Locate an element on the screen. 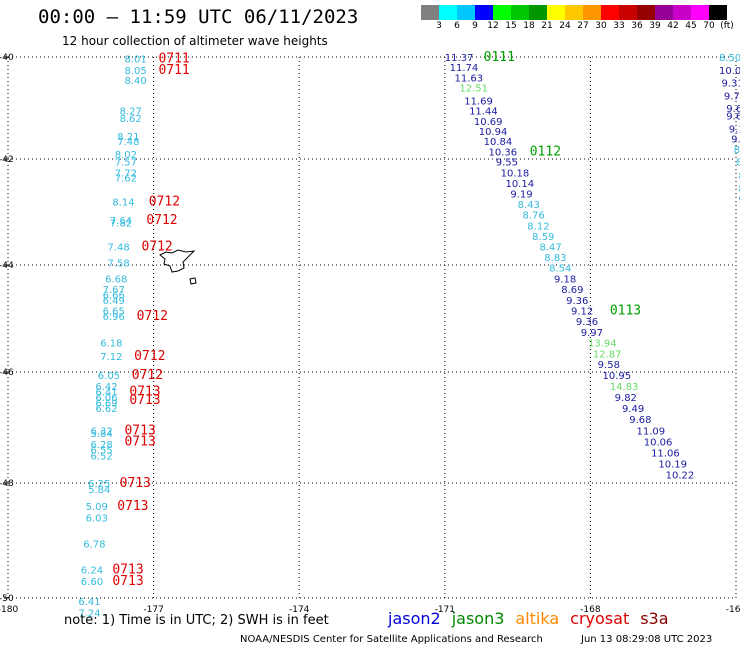 This screenshot has height=650, width=740. wave-height-value: 6.06 is located at coordinates (106, 398).